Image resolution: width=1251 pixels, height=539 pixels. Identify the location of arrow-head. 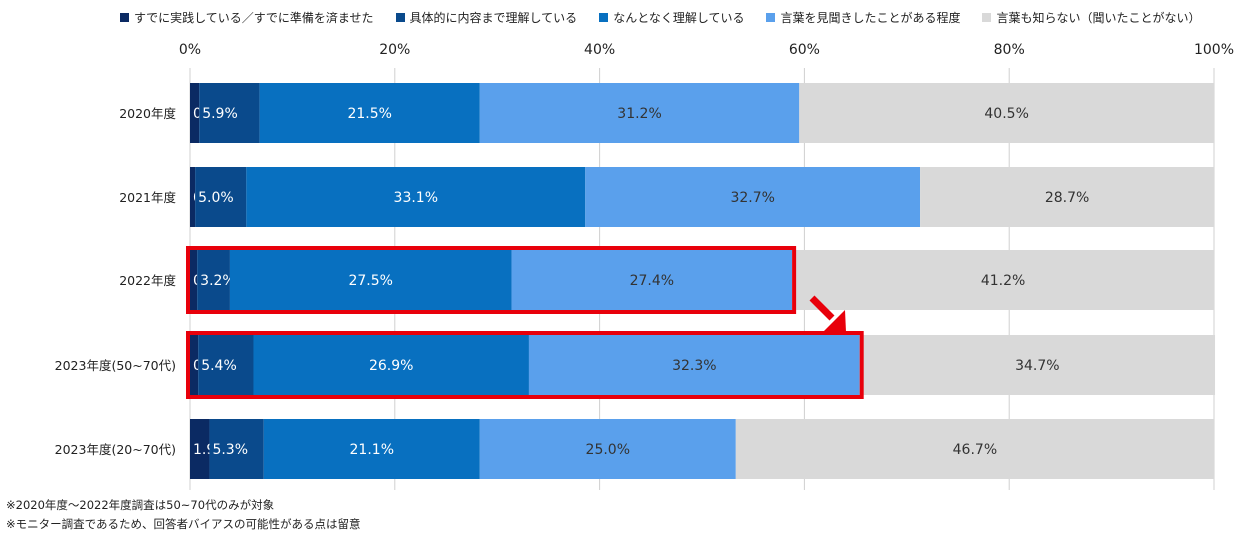
(835, 321).